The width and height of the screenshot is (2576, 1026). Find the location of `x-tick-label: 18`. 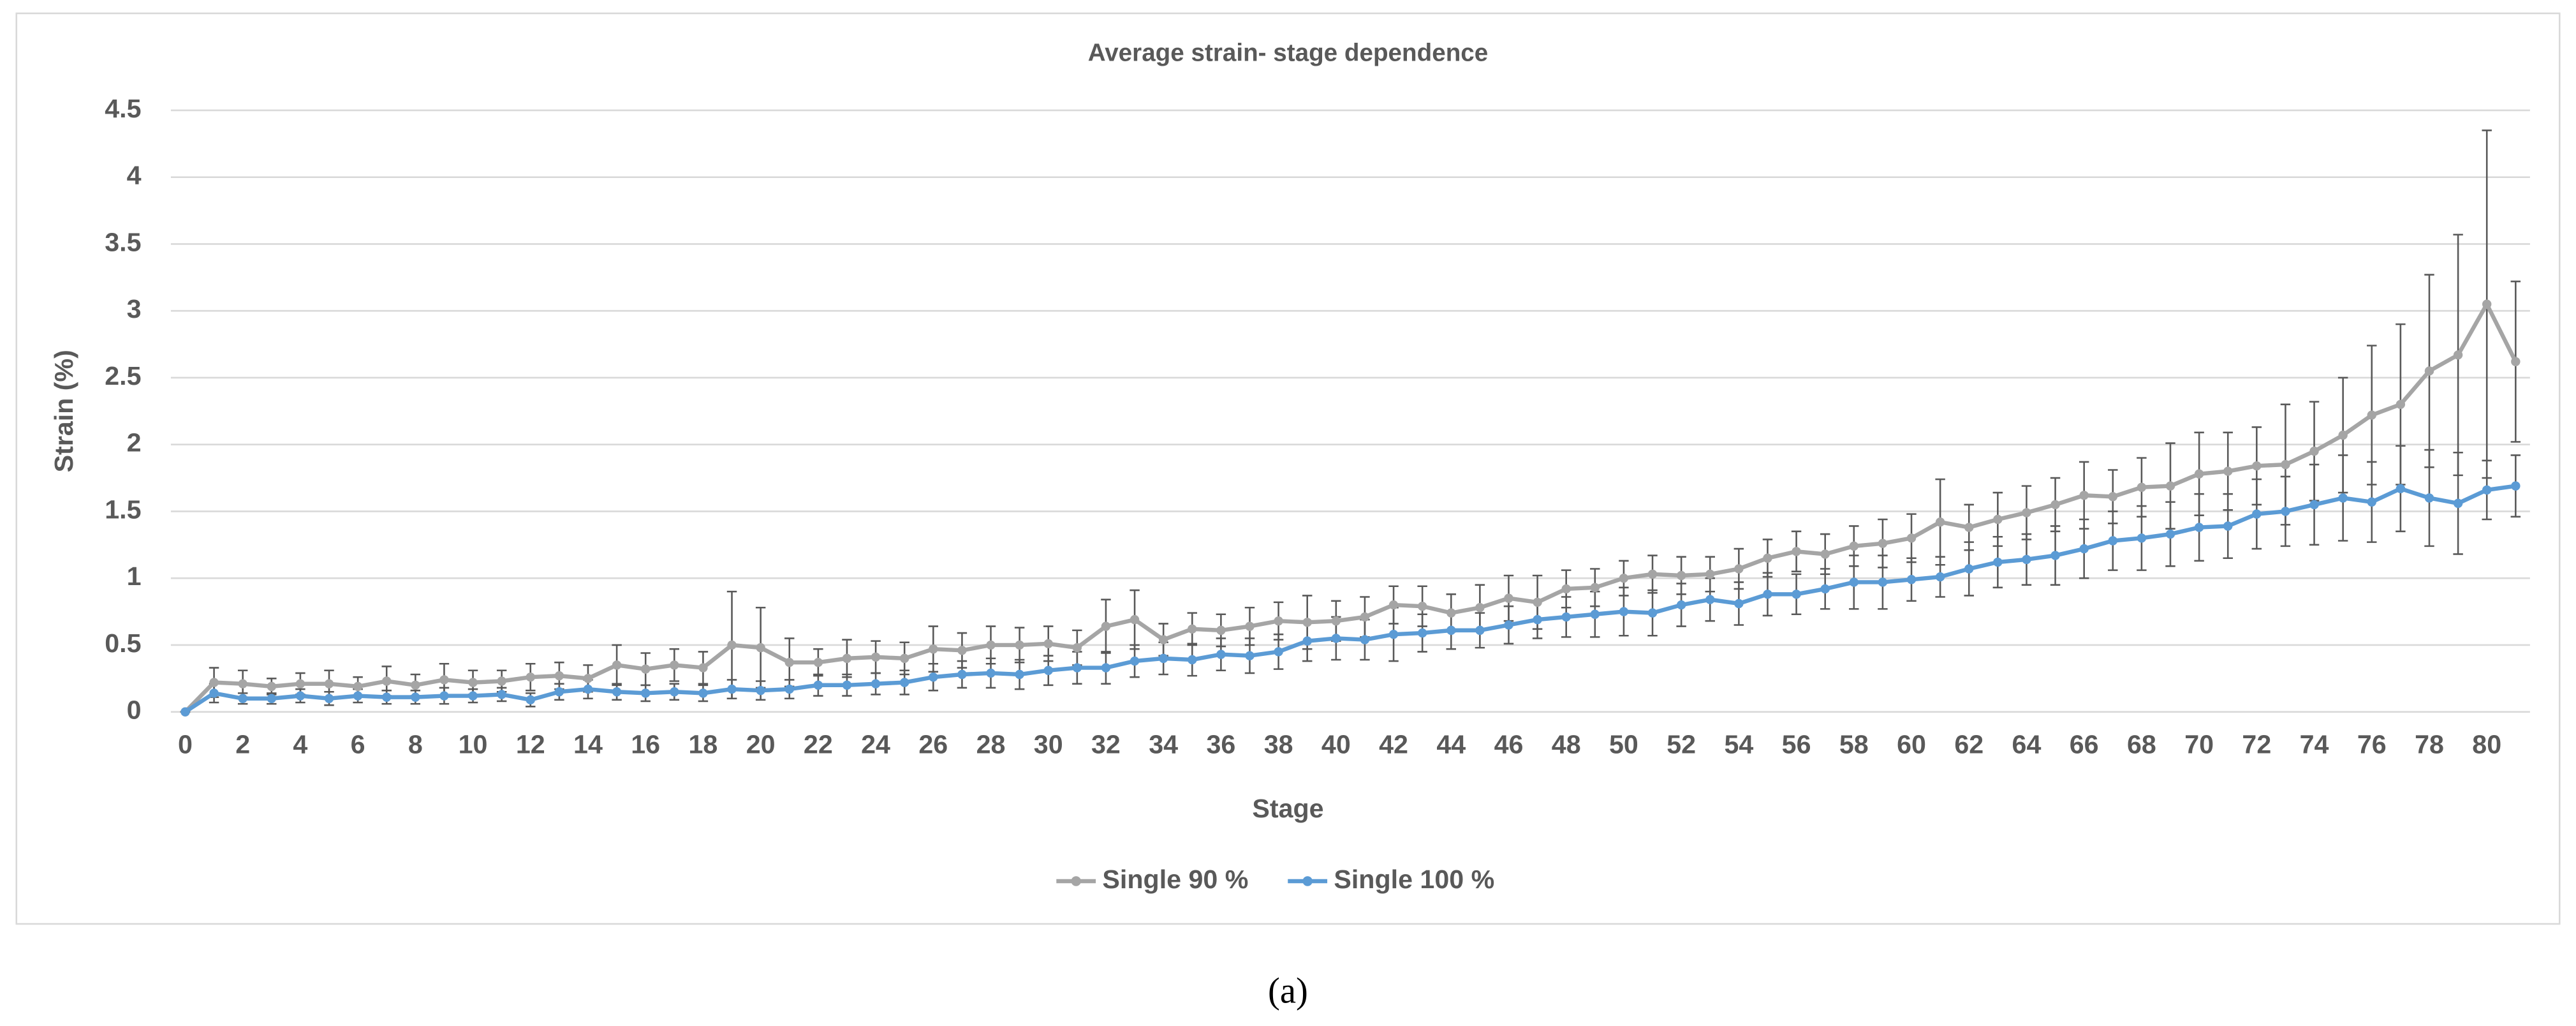

x-tick-label: 18 is located at coordinates (703, 744).